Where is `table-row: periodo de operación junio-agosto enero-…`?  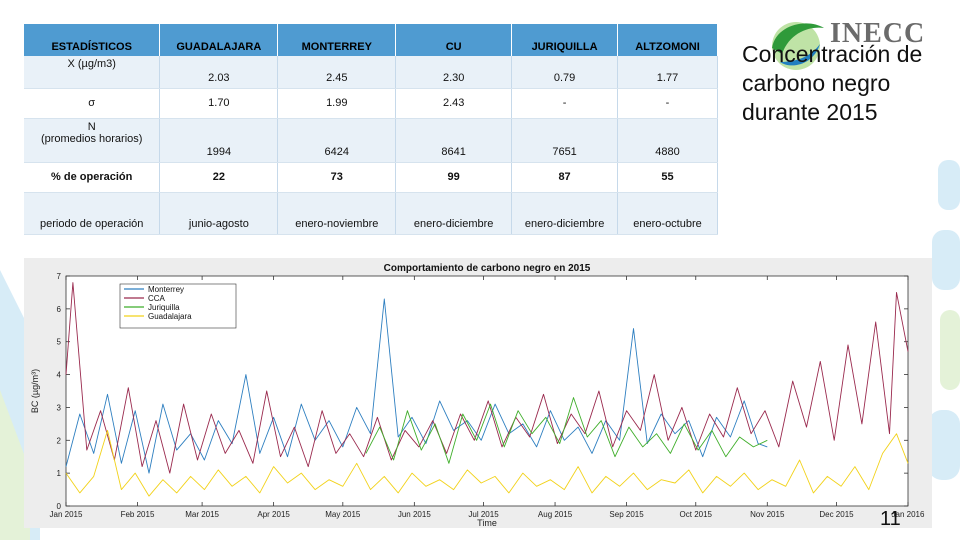 table-row: periodo de operación junio-agosto enero-… is located at coordinates (371, 213).